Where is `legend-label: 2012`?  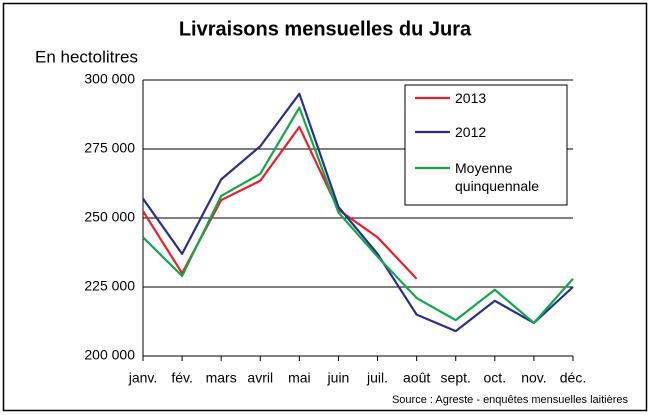
legend-label: 2012 is located at coordinates (471, 132).